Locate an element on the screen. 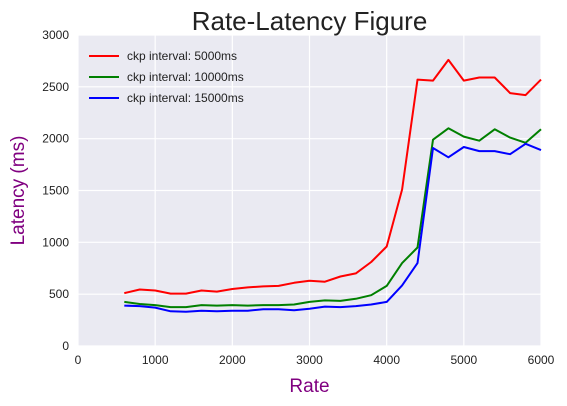  x-tick-label: 5000 is located at coordinates (463, 360).